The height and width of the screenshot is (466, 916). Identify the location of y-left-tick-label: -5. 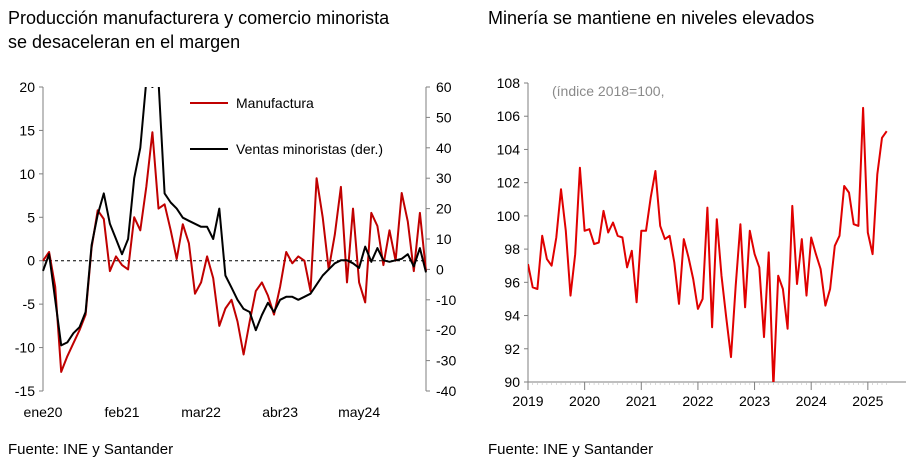
(29, 304).